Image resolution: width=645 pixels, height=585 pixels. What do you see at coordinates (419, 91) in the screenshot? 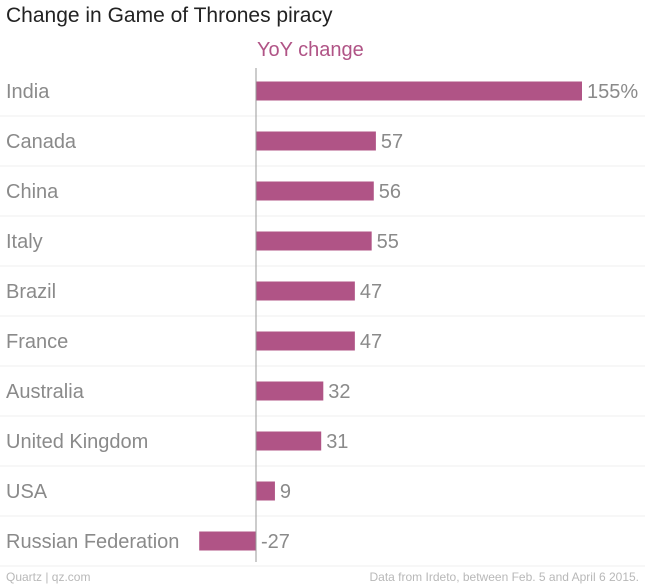
I see `bar-india` at bounding box center [419, 91].